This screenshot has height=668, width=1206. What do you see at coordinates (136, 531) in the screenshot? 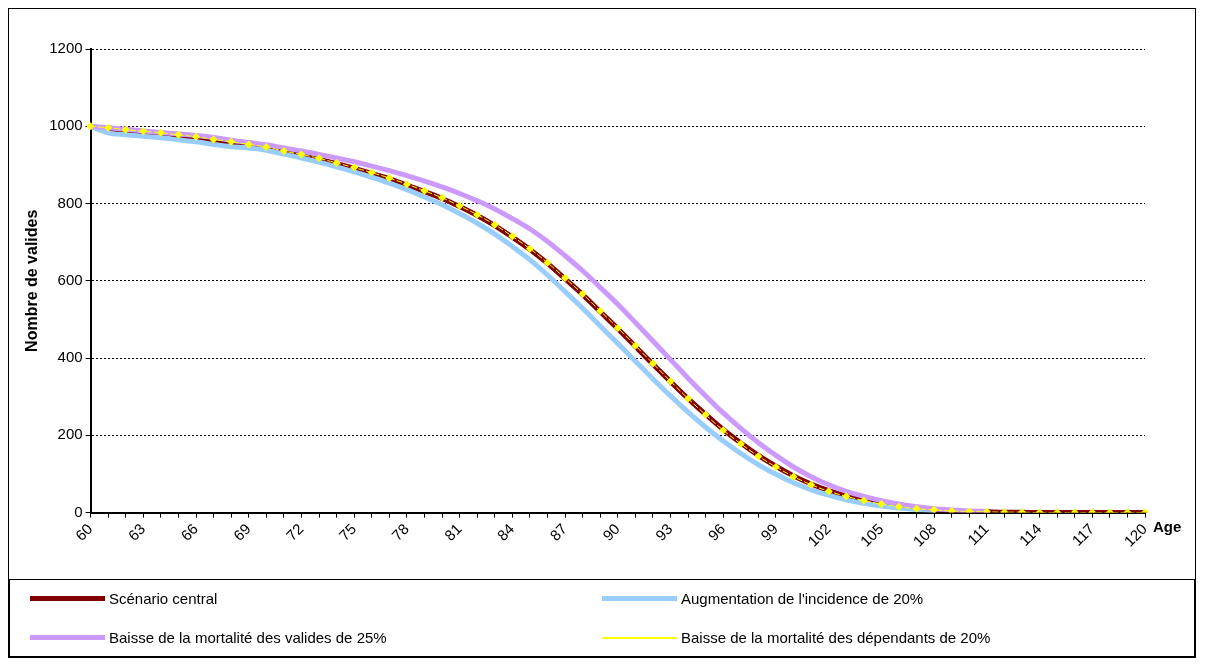
I see `x-tick-label: 63` at bounding box center [136, 531].